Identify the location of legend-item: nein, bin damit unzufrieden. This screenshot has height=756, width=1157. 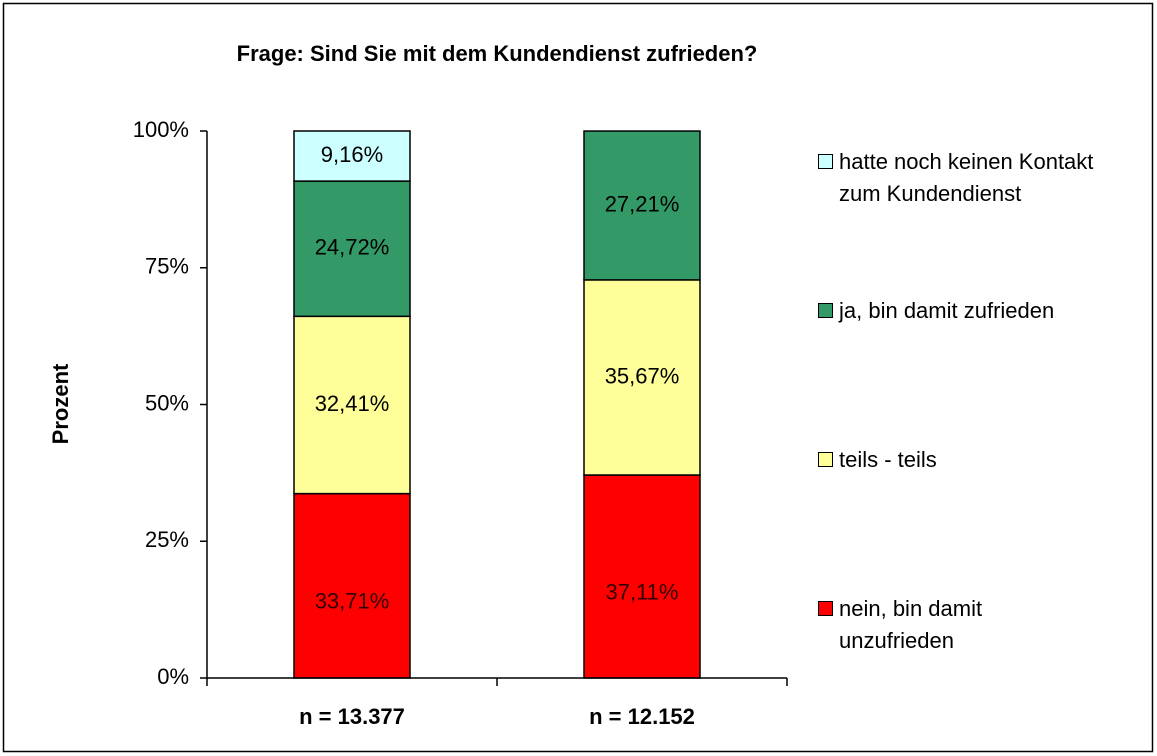
(900, 625).